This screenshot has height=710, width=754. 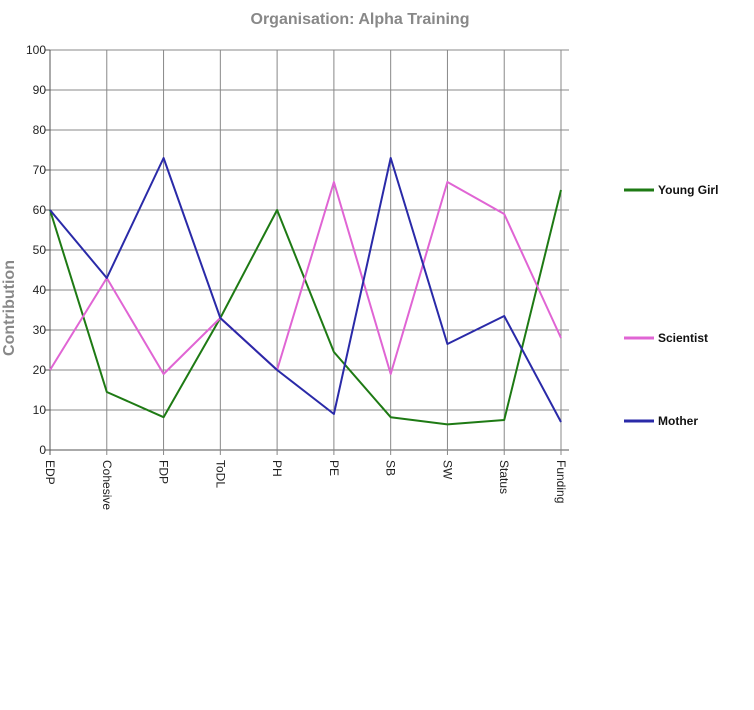 What do you see at coordinates (360, 19) in the screenshot?
I see `chart-title: Organisation: Alpha Training` at bounding box center [360, 19].